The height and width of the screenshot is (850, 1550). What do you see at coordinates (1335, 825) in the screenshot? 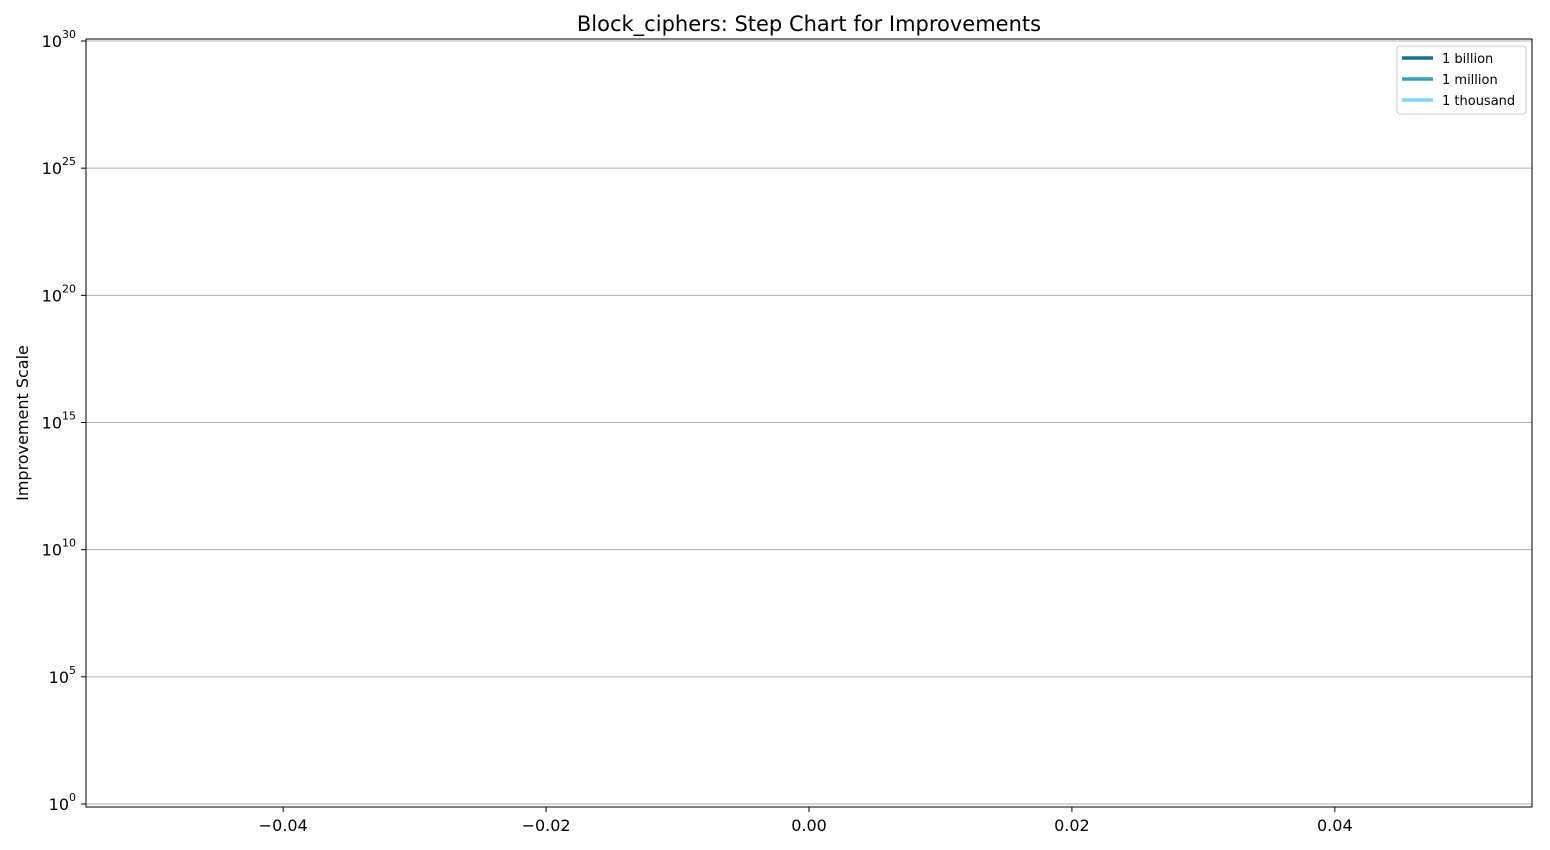
I see `x-tick-label: 0.04` at bounding box center [1335, 825].